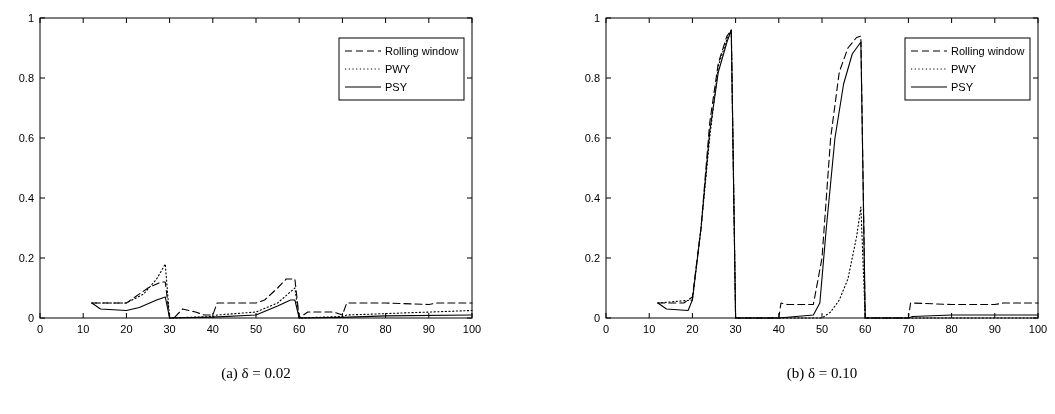 Image resolution: width=1055 pixels, height=414 pixels. Describe the element at coordinates (256, 373) in the screenshot. I see `text: (a) δ = 0.02` at that location.